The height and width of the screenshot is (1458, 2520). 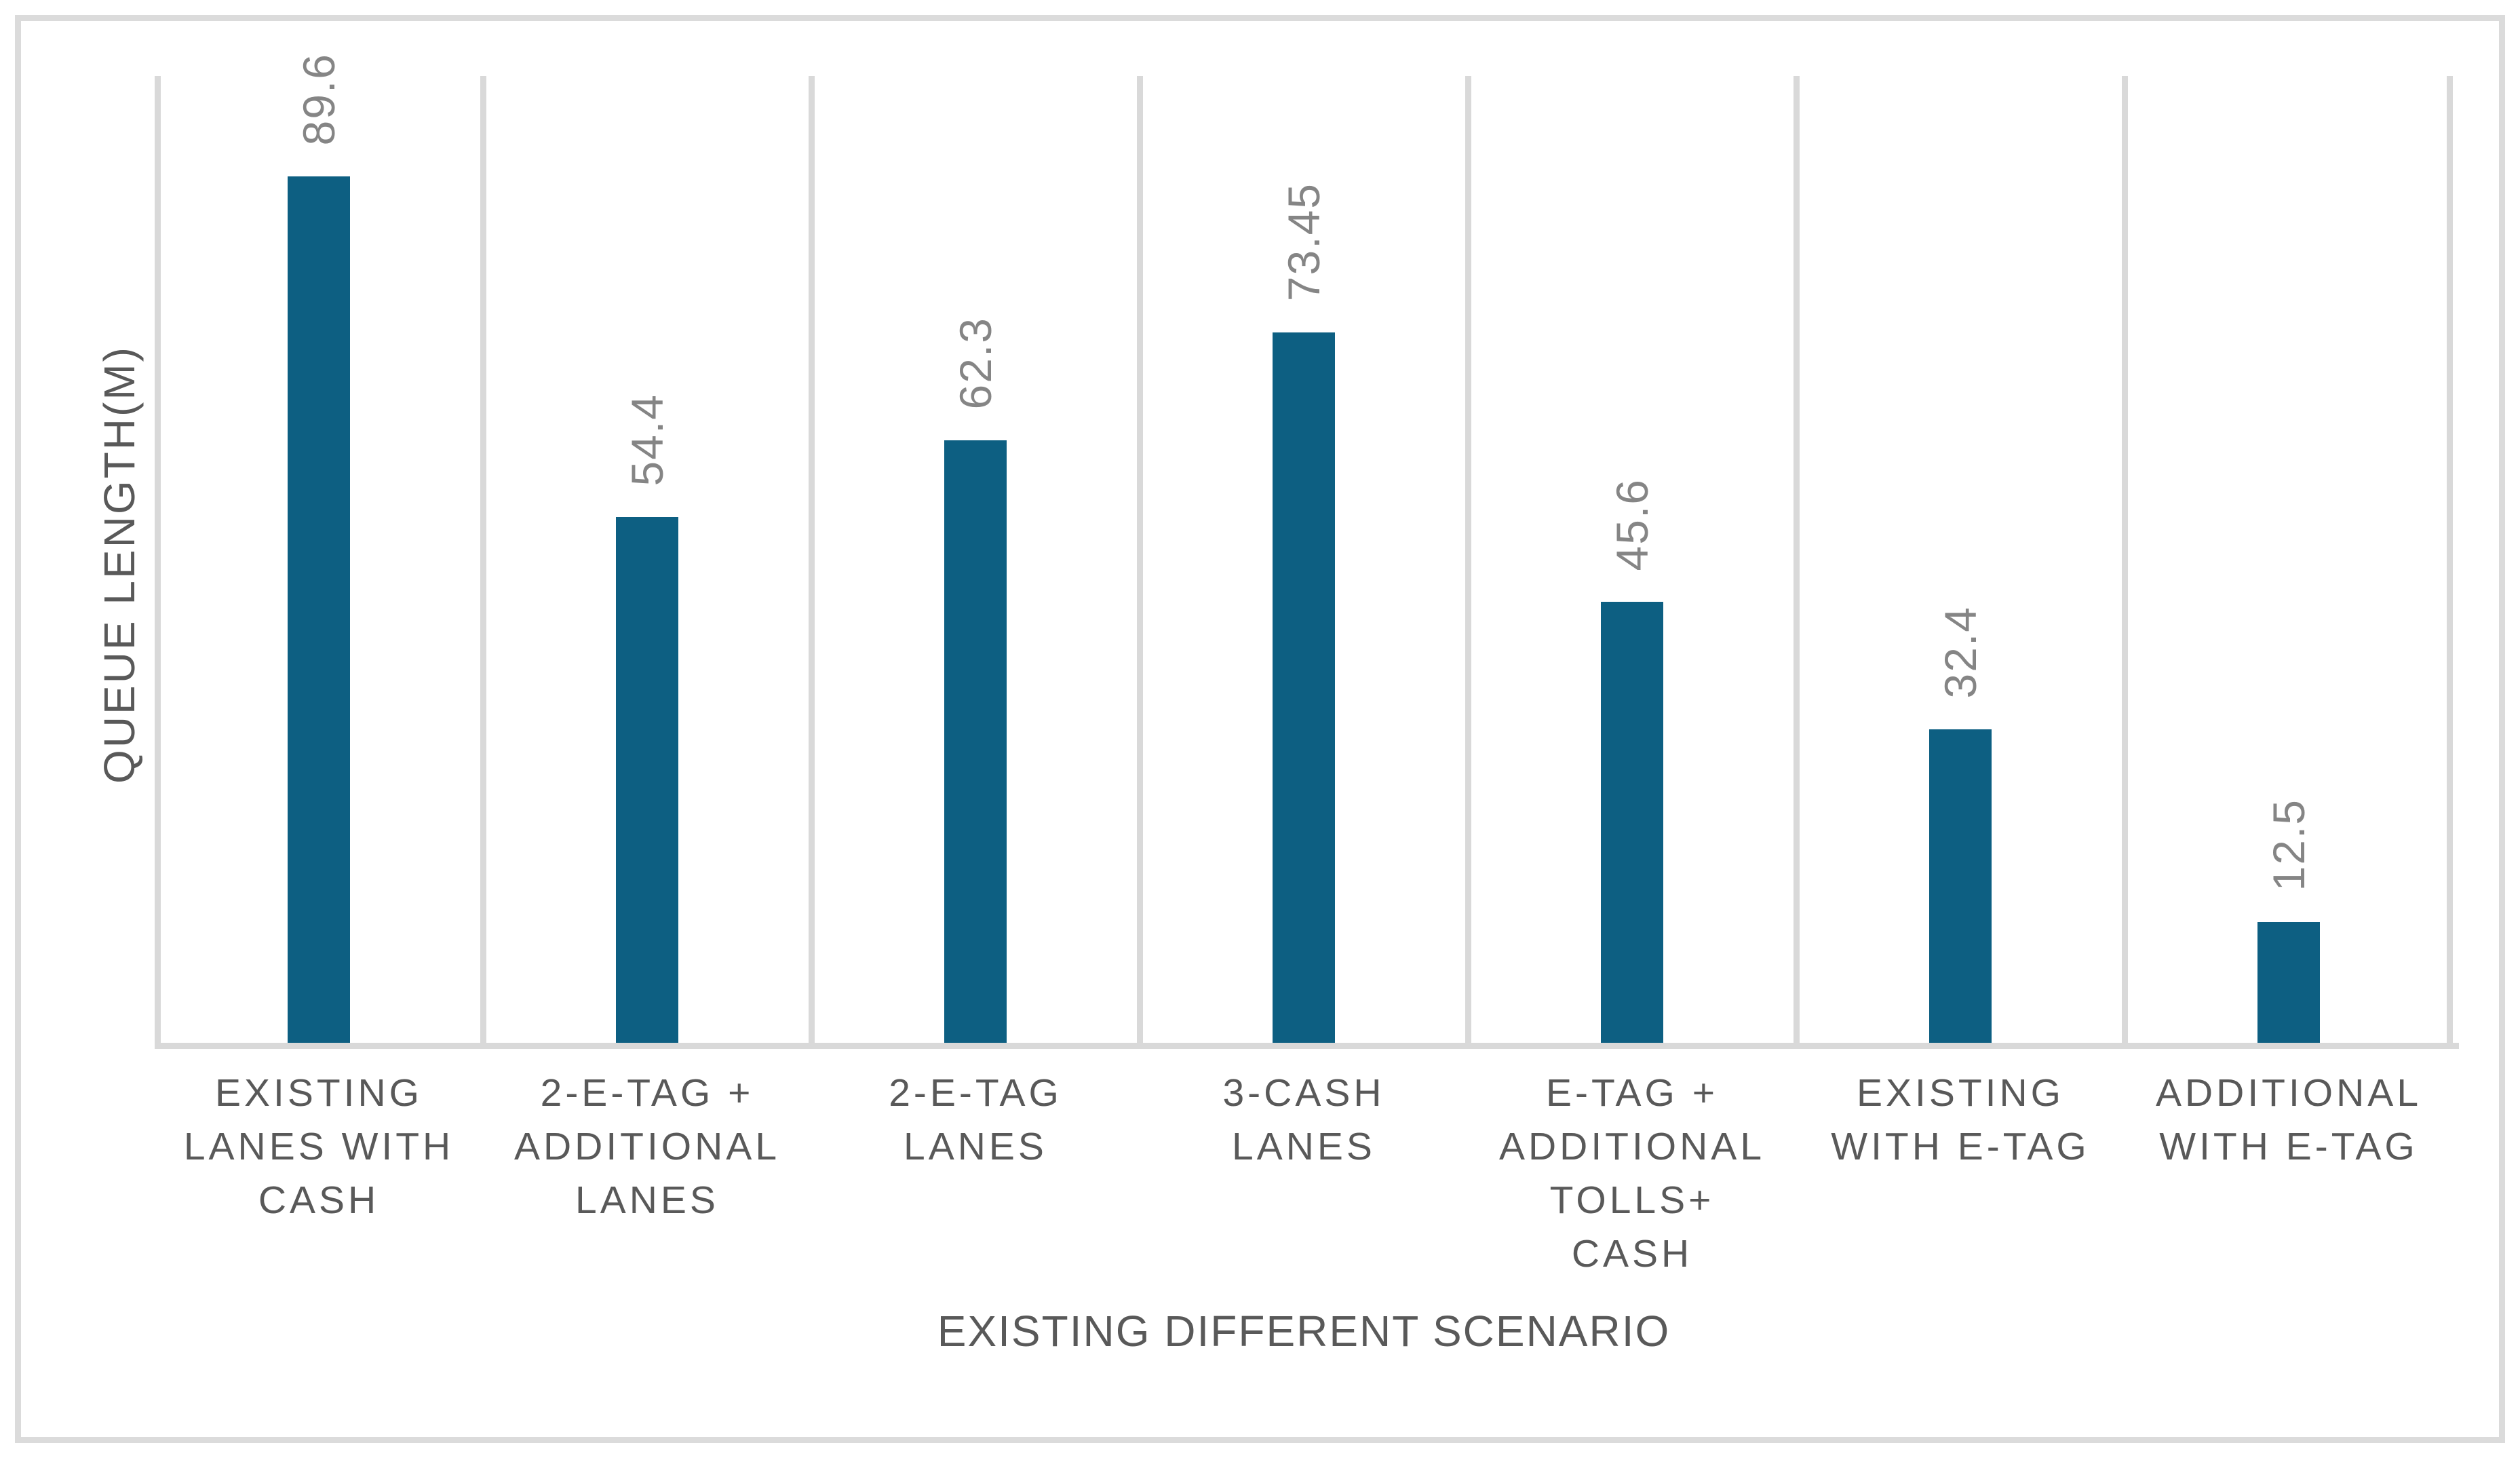 What do you see at coordinates (647, 1146) in the screenshot?
I see `category-label: 2-E-TAG + ADDITIONAL LANES` at bounding box center [647, 1146].